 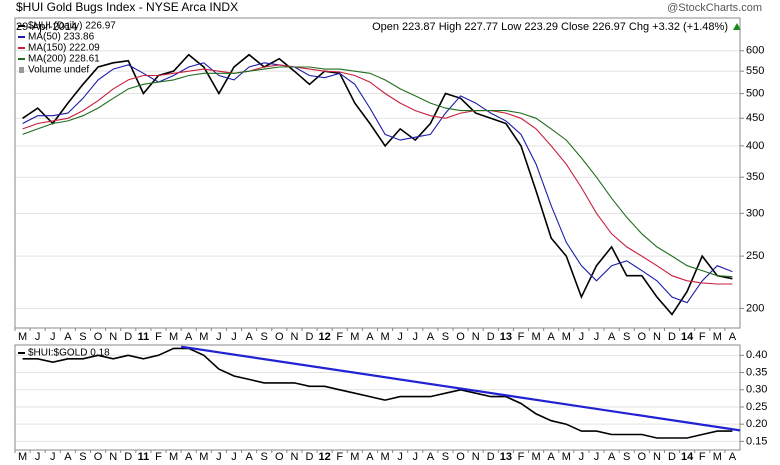 What do you see at coordinates (756, 424) in the screenshot?
I see `y-tick-label: 0.20` at bounding box center [756, 424].